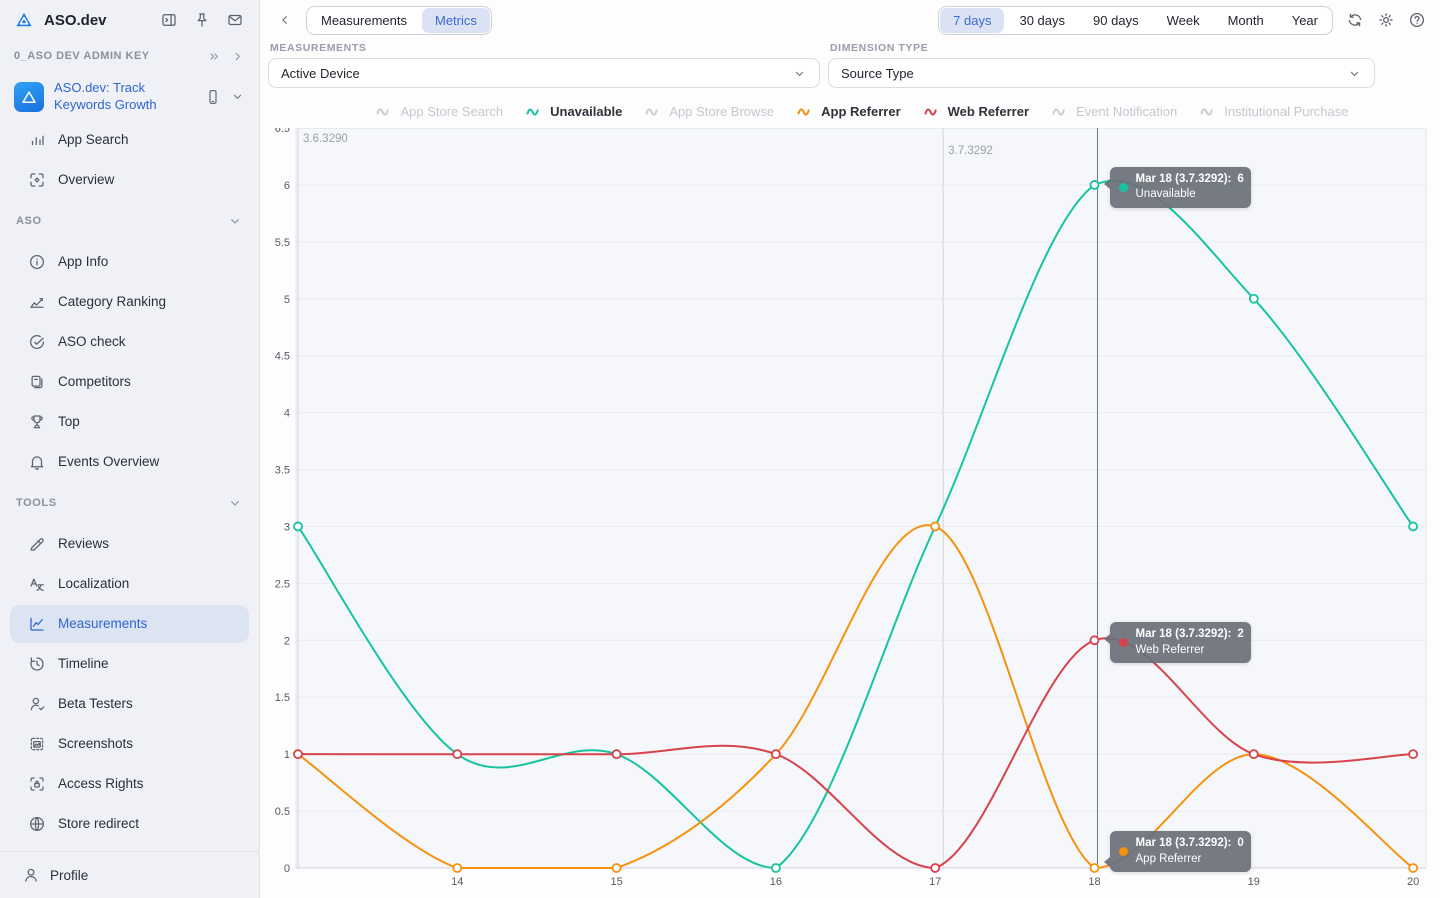  What do you see at coordinates (1240, 634) in the screenshot?
I see `tooltip-value: 2` at bounding box center [1240, 634].